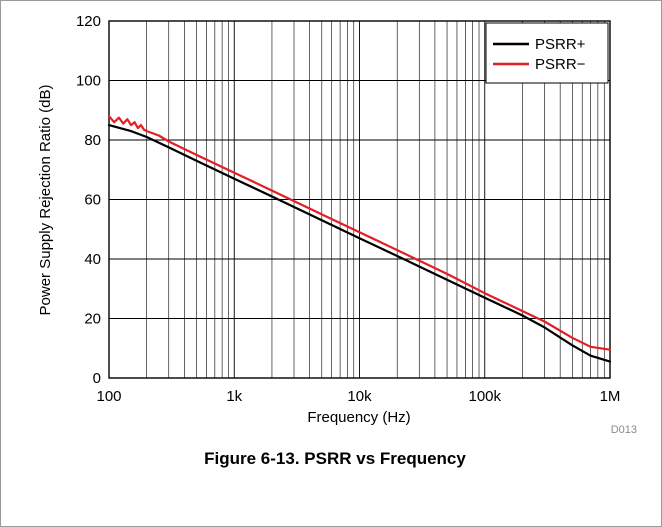 This screenshot has height=527, width=662. I want to click on y-tick-label: 120, so click(88, 21).